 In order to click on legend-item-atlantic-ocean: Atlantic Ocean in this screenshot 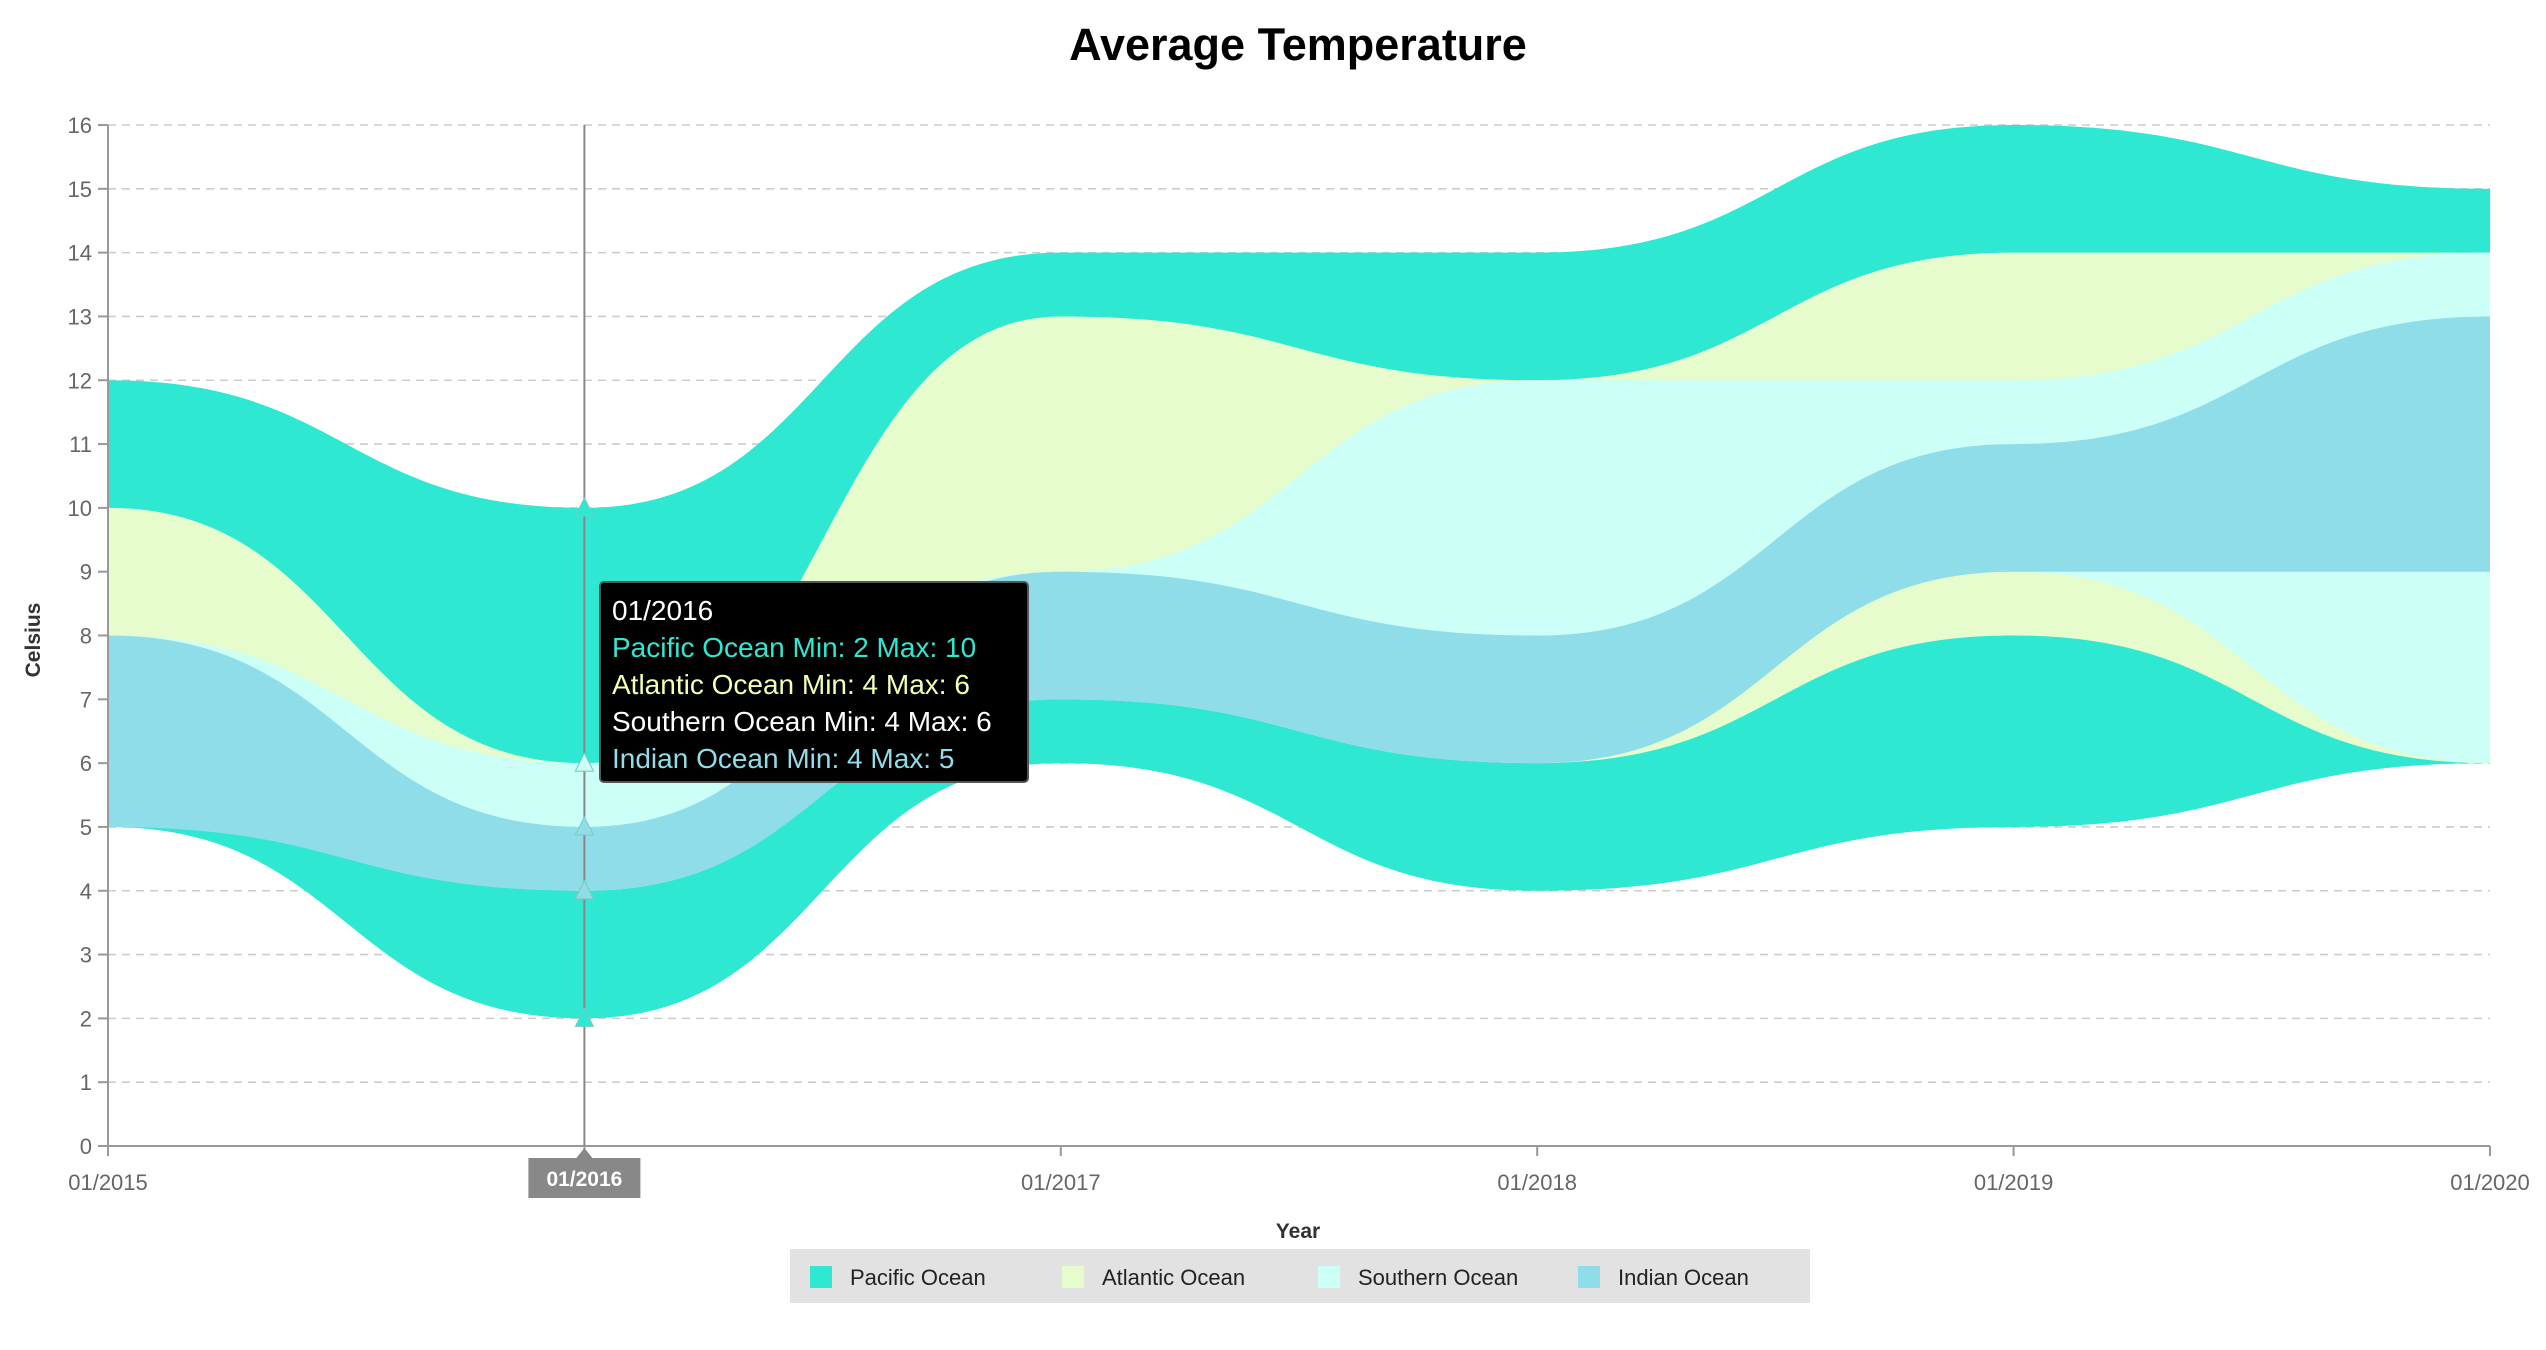, I will do `click(1153, 1277)`.